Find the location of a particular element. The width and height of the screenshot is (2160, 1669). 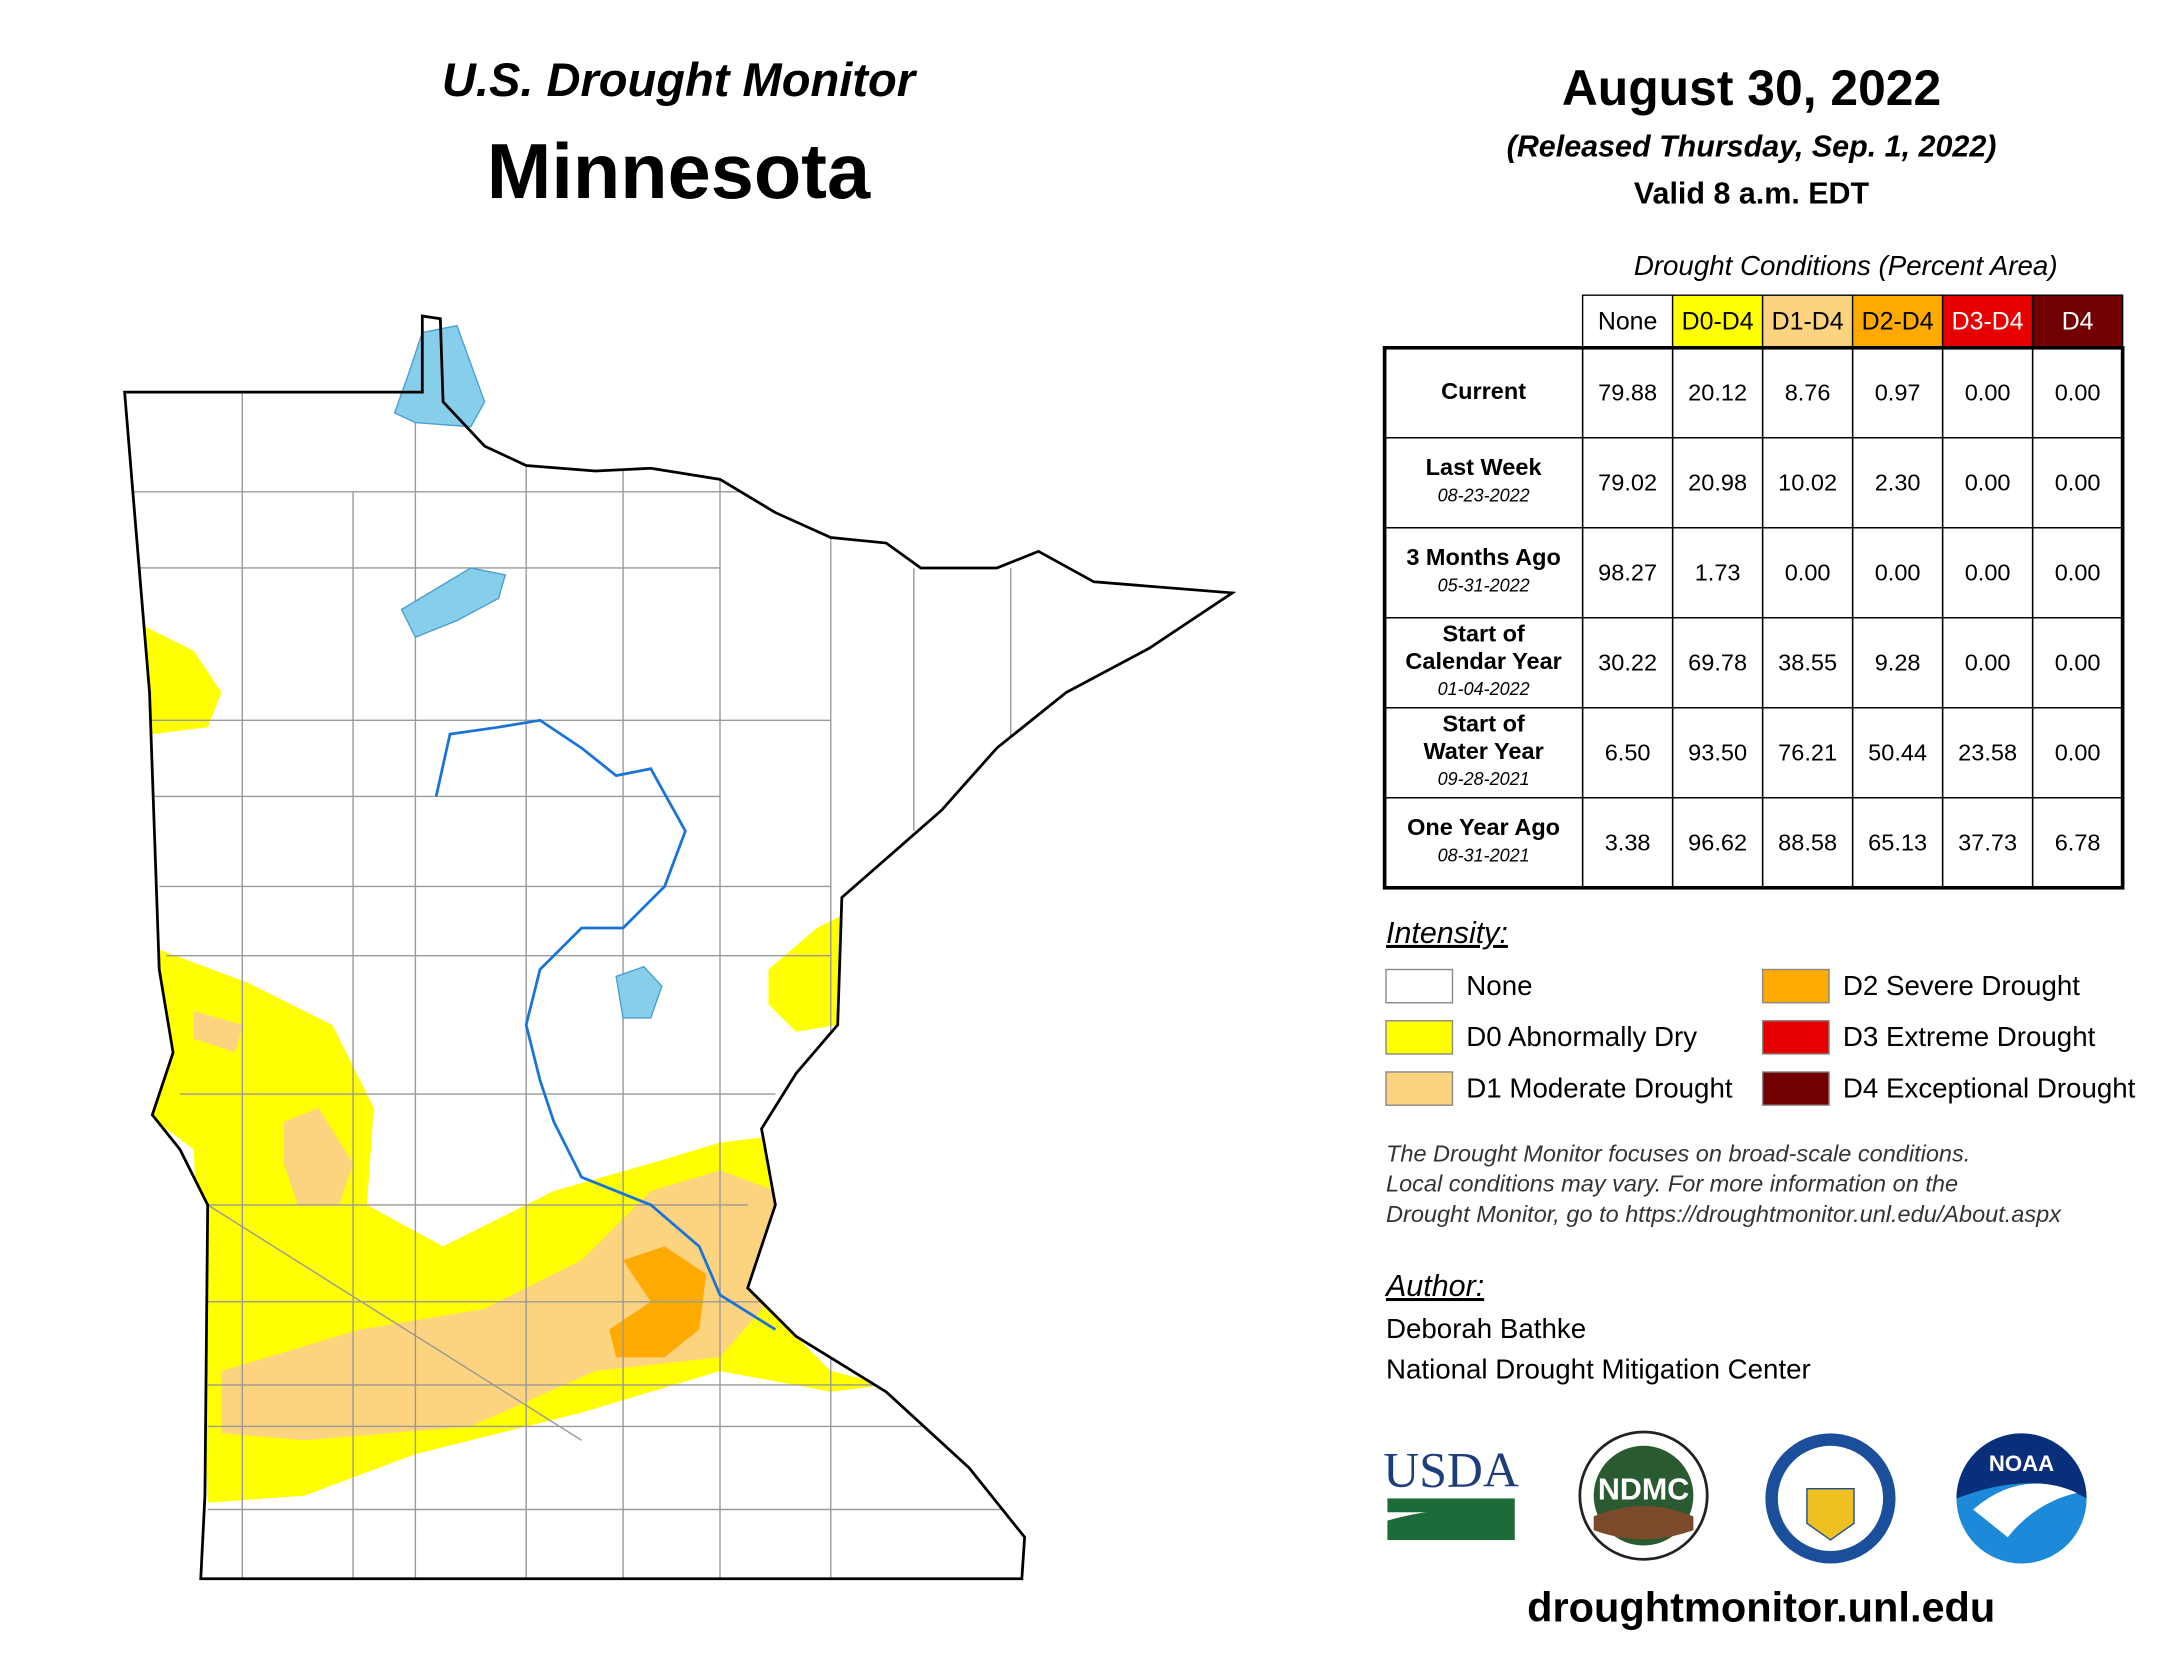

cell-value: 20.12 is located at coordinates (1717, 392).